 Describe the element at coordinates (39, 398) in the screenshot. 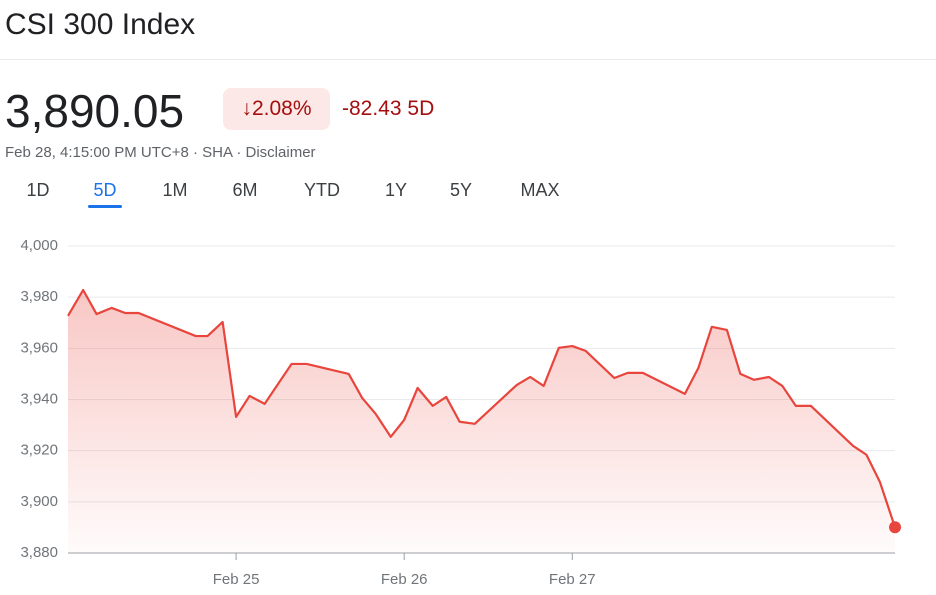

I see `y-tick-label: 3,940` at that location.